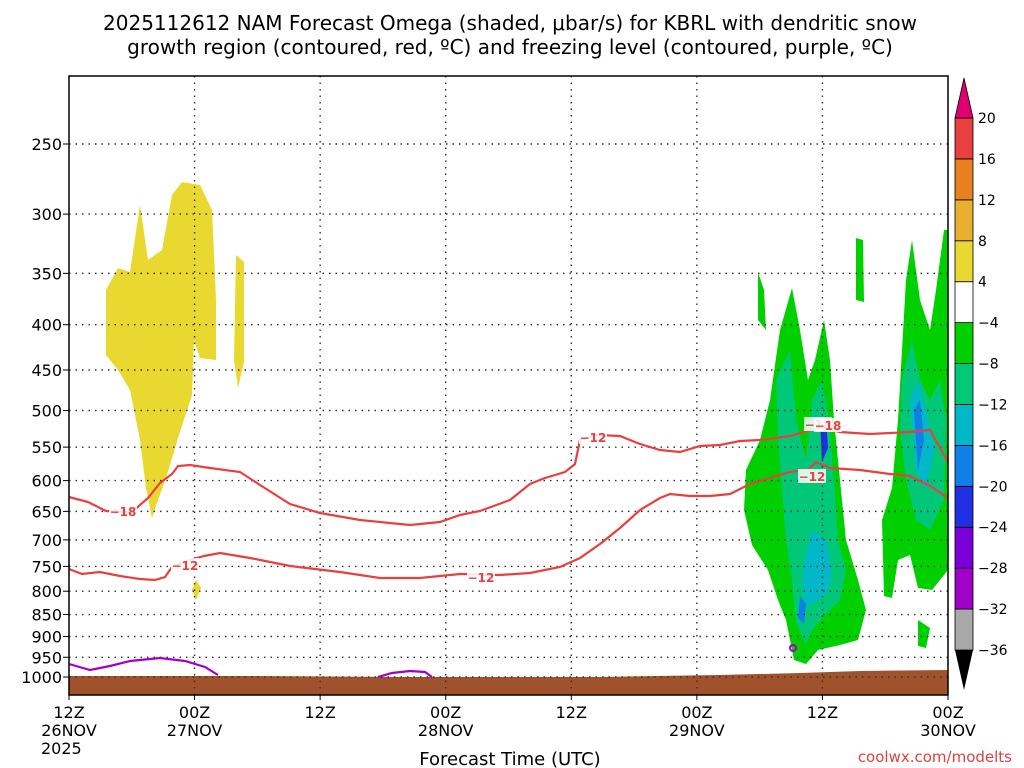 This screenshot has height=768, width=1024. What do you see at coordinates (993, 528) in the screenshot?
I see `colorbar-label: −24` at bounding box center [993, 528].